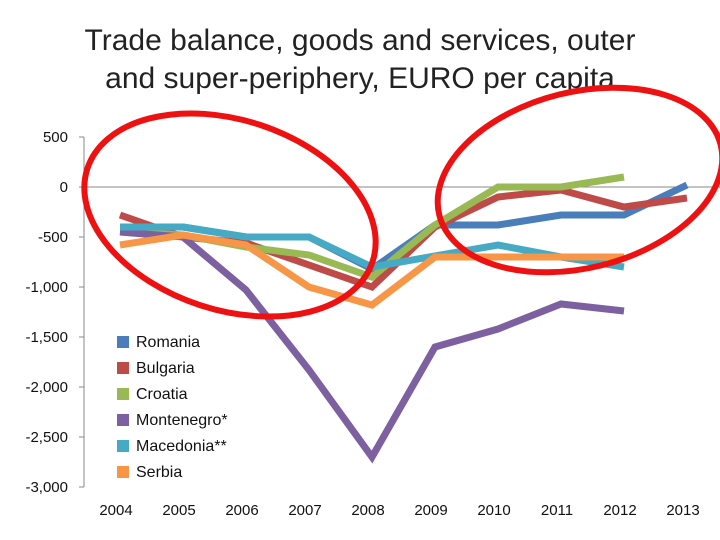 The width and height of the screenshot is (720, 540). What do you see at coordinates (178, 510) in the screenshot?
I see `x-tick-label: 2005` at bounding box center [178, 510].